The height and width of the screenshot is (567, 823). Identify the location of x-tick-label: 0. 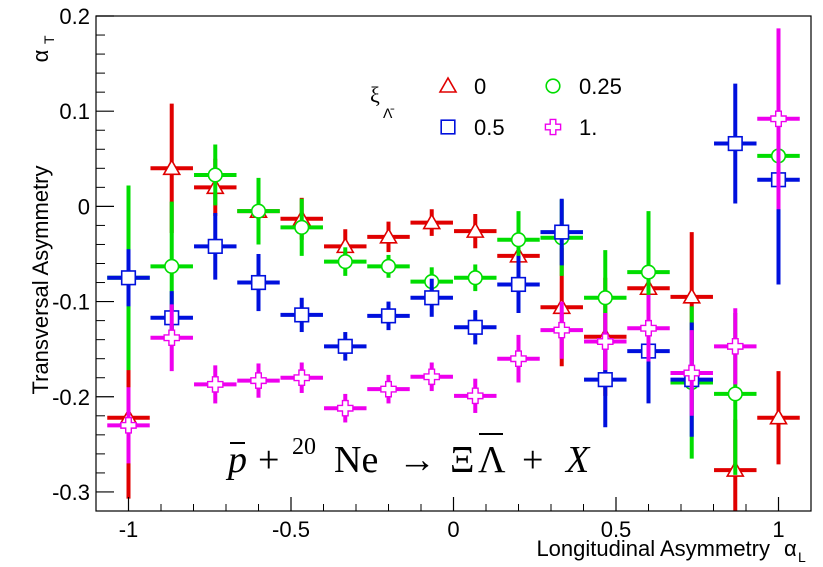
(453, 529).